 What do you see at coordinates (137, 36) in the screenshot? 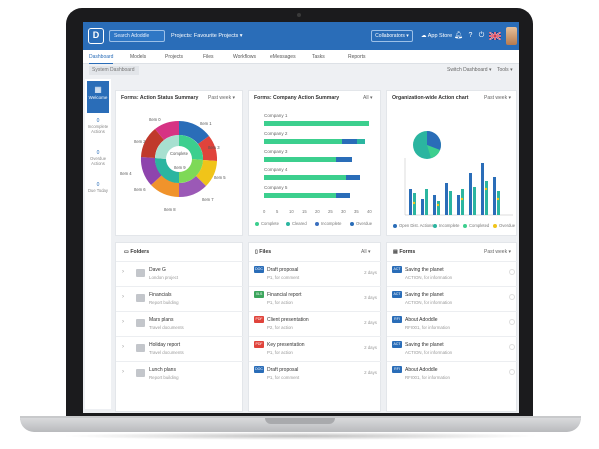
I see `search-input: Search Adoddle` at bounding box center [137, 36].